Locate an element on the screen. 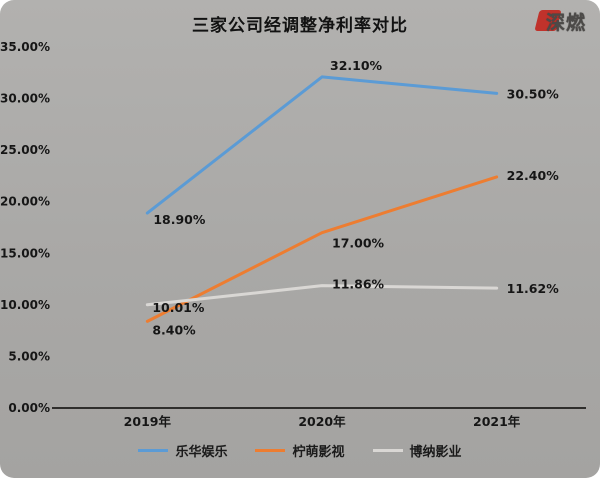 The image size is (600, 478). y-tick-label: 15.00% is located at coordinates (25, 253).